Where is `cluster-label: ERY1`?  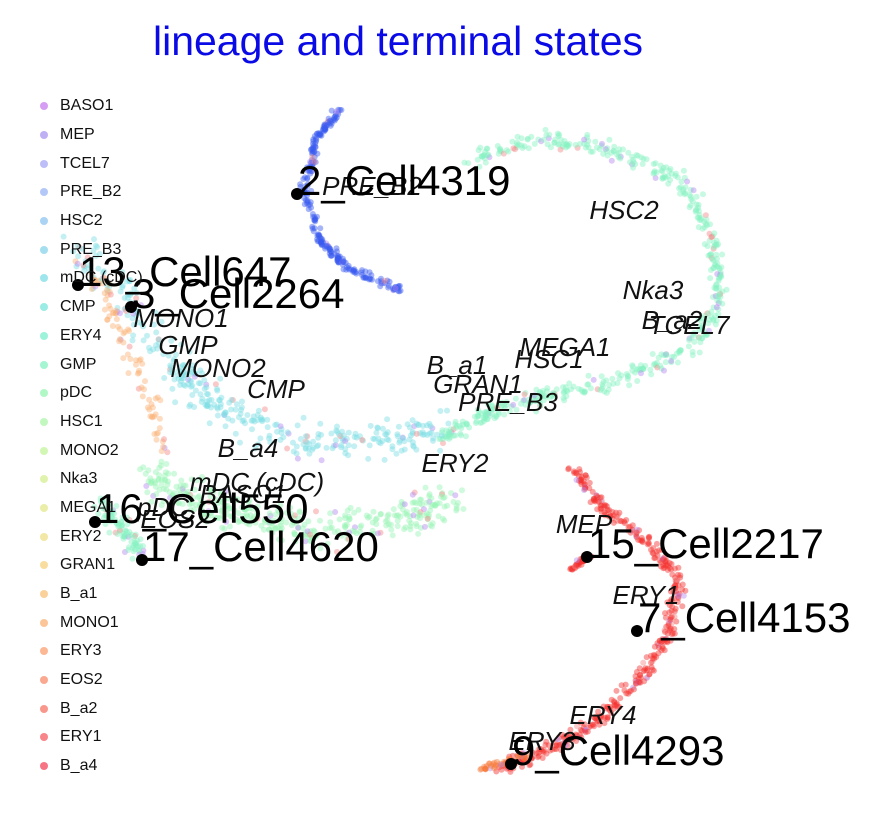 cluster-label: ERY1 is located at coordinates (646, 595).